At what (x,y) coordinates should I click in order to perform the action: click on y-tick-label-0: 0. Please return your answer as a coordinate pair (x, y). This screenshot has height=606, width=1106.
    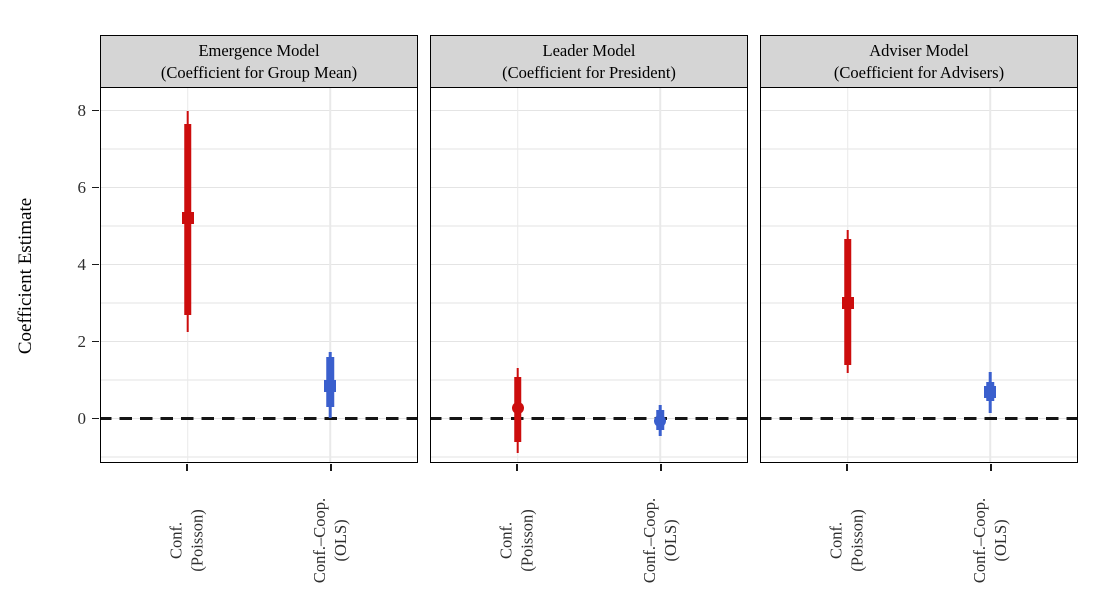
    Looking at the image, I should click on (82, 418).